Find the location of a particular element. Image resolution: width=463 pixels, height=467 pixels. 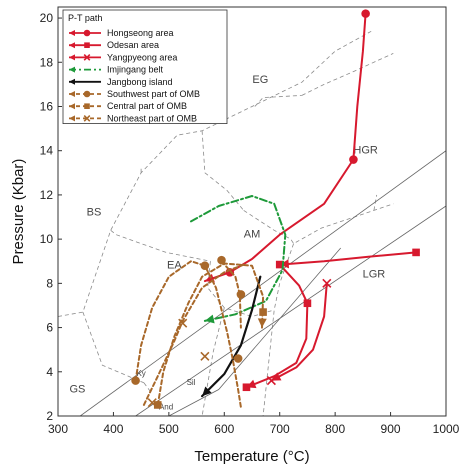

x-tick-label-300: 300 is located at coordinates (58, 429).